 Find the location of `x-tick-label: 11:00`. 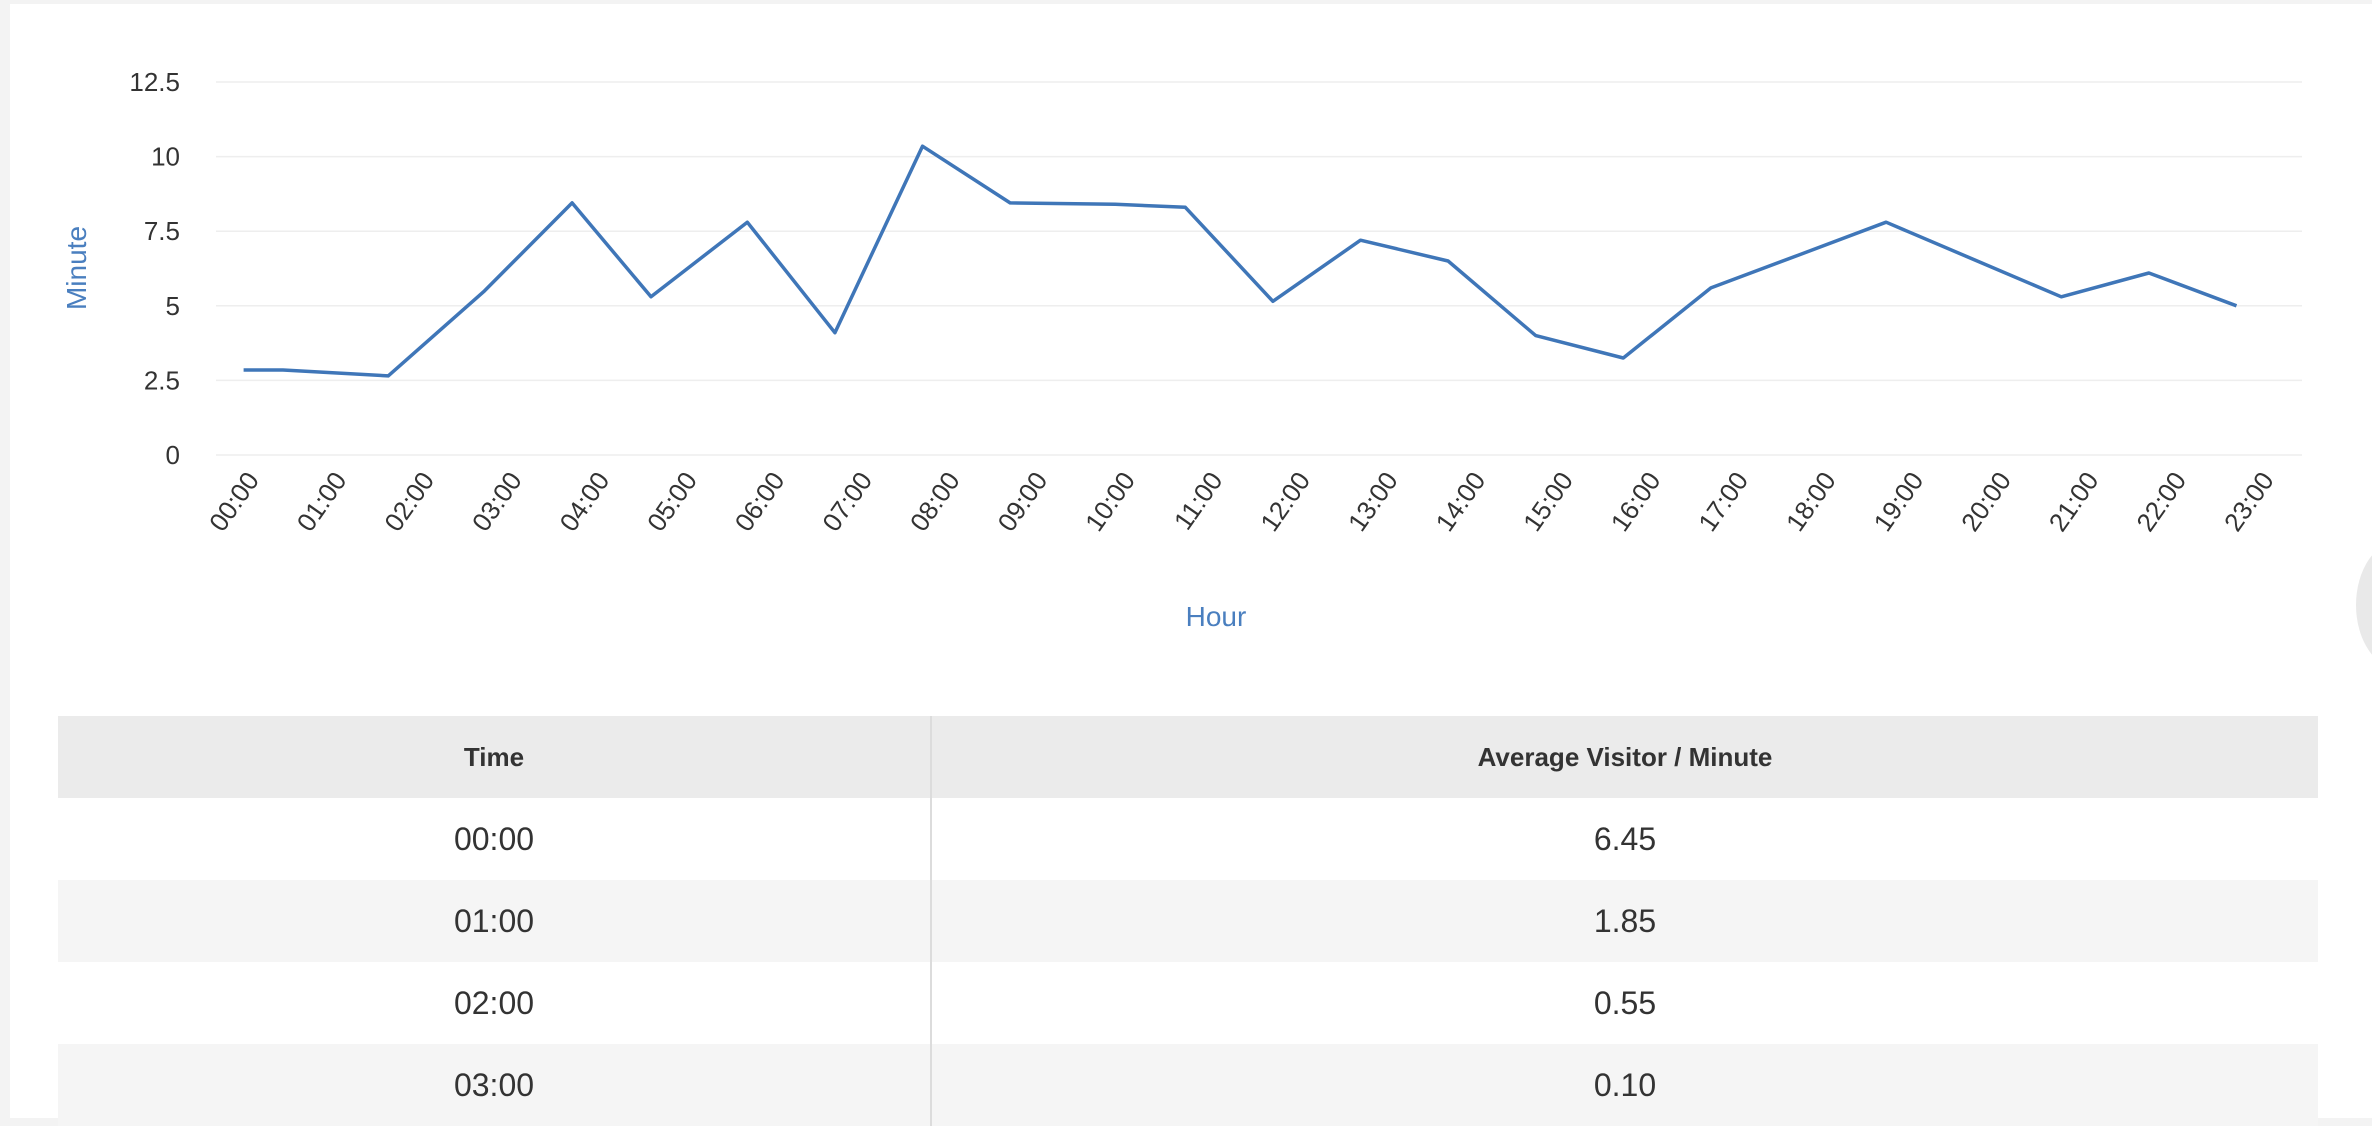

x-tick-label: 11:00 is located at coordinates (1198, 500).